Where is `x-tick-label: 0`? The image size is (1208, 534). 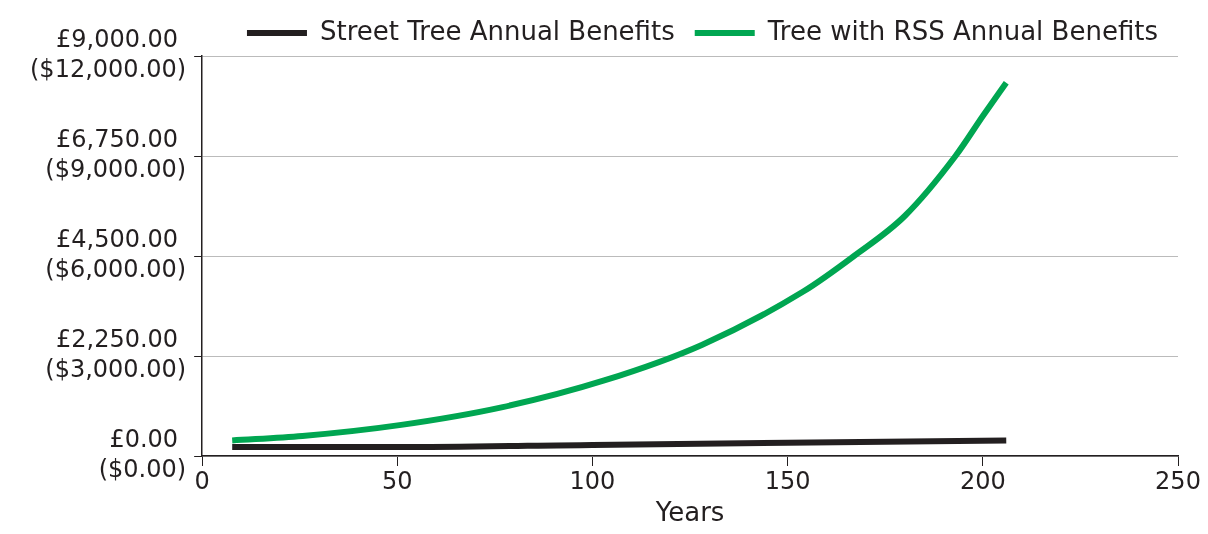
x-tick-label: 0 is located at coordinates (202, 480).